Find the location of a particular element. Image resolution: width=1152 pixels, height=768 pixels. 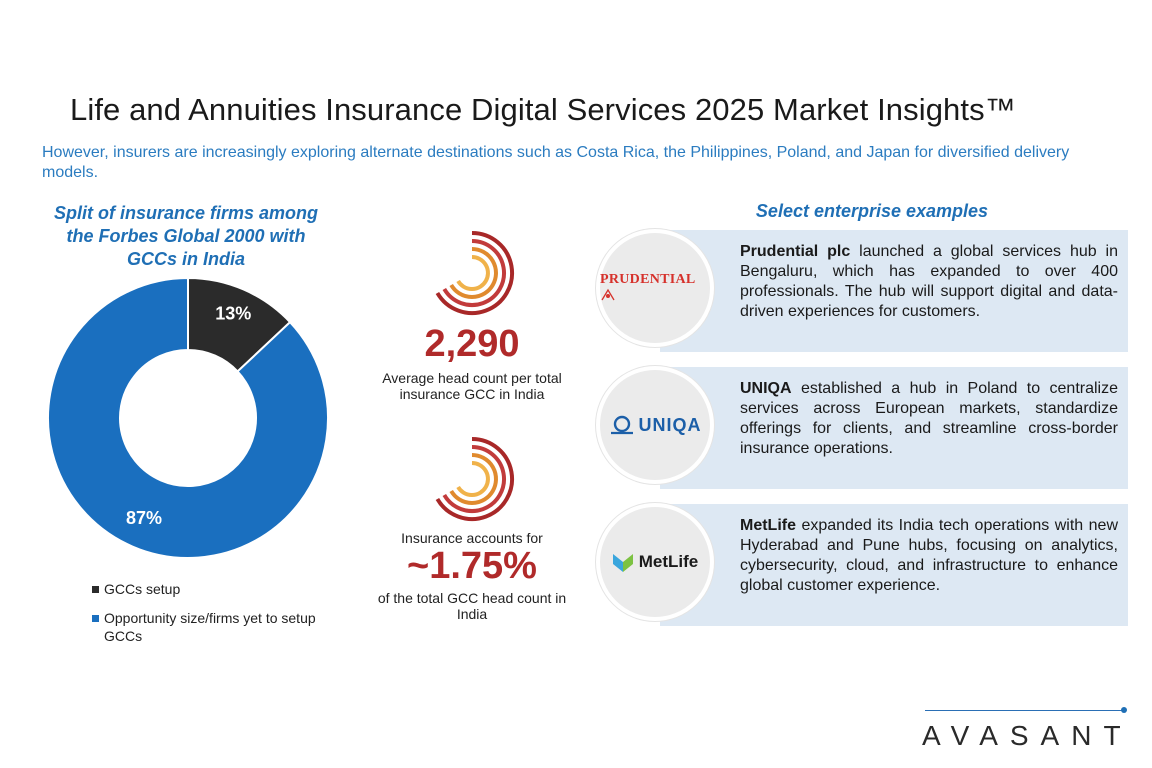

stat-share-intro: Insurance accounts for is located at coordinates (472, 538).